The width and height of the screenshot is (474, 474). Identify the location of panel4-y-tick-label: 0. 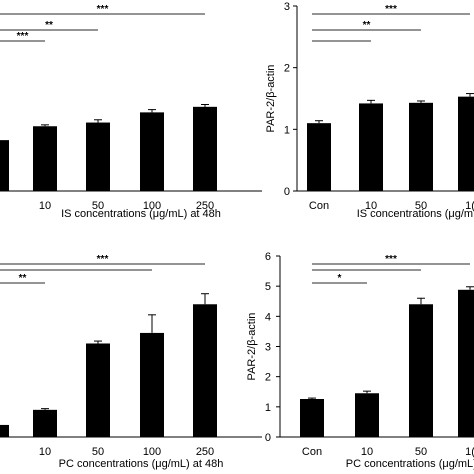
(268, 438).